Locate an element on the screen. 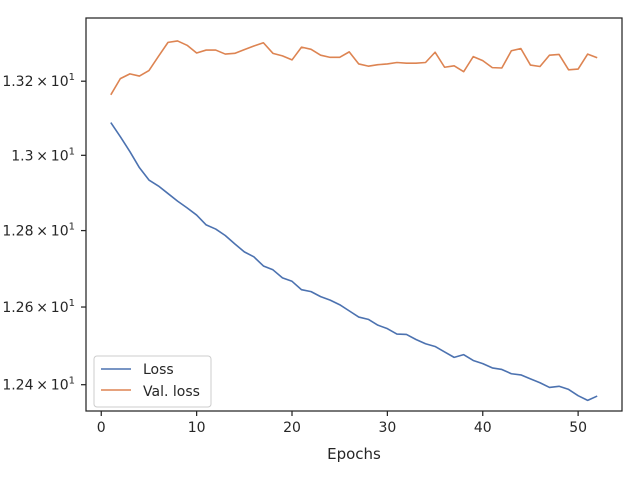  y-tick-label: 1.28 × 10¹ is located at coordinates (38, 231).